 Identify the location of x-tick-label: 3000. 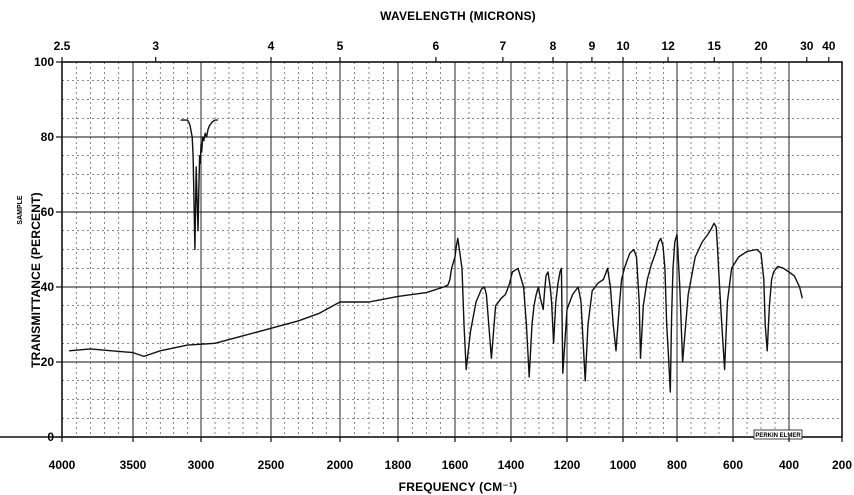
(201, 465).